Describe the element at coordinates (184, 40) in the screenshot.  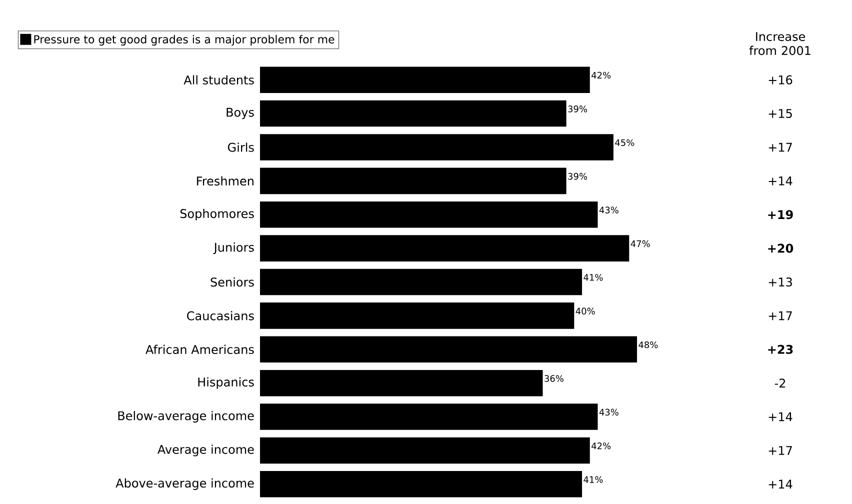
I see `legend-label: Pressure to get good grades is a major problem for me` at that location.